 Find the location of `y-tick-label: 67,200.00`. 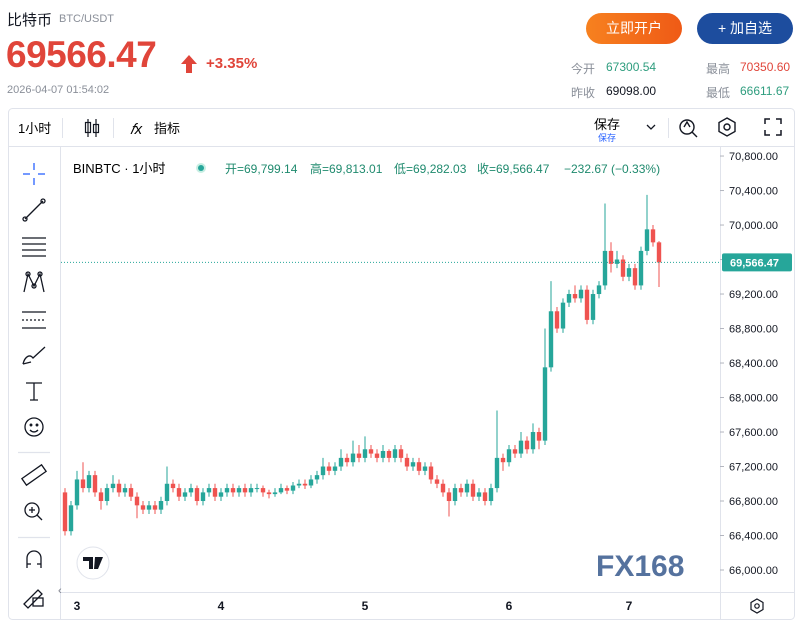

y-tick-label: 67,200.00 is located at coordinates (753, 468).